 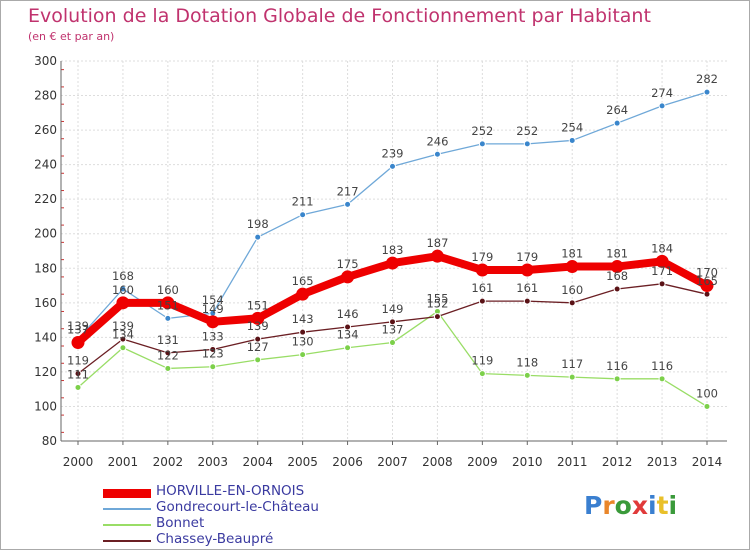 What do you see at coordinates (213, 300) in the screenshot?
I see `data-label: 154` at bounding box center [213, 300].